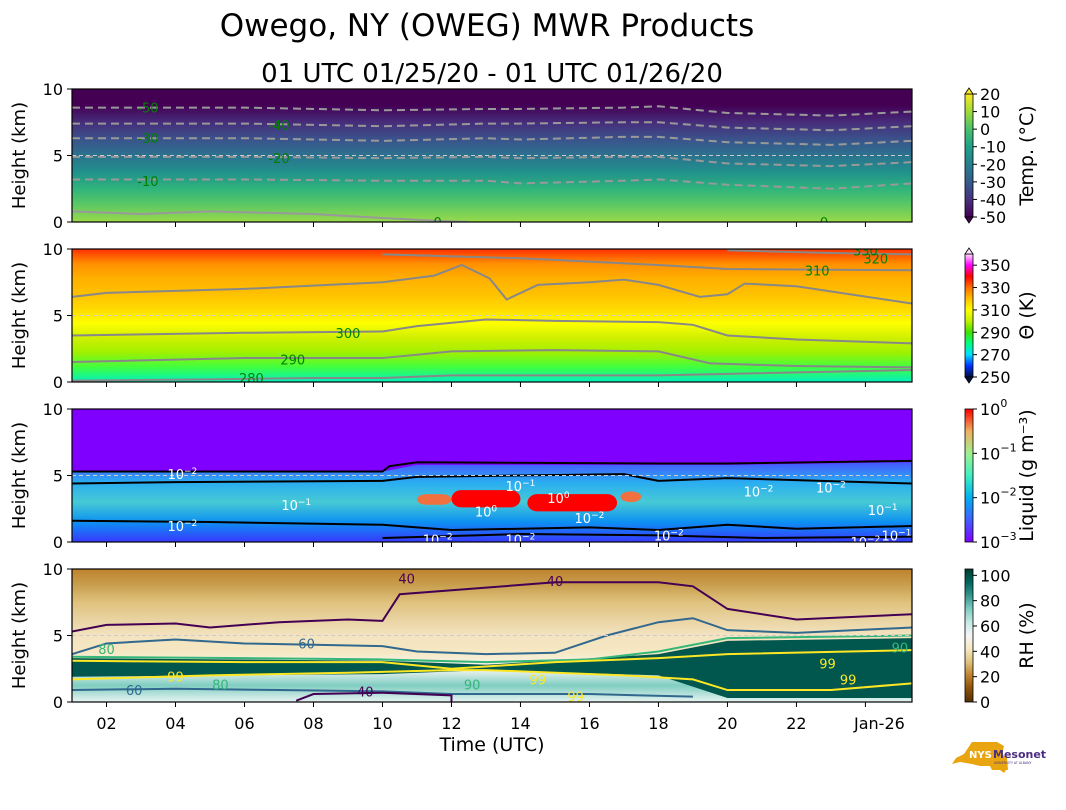 The image size is (1066, 810). I want to click on colorbar-tick-label: -40, so click(993, 199).